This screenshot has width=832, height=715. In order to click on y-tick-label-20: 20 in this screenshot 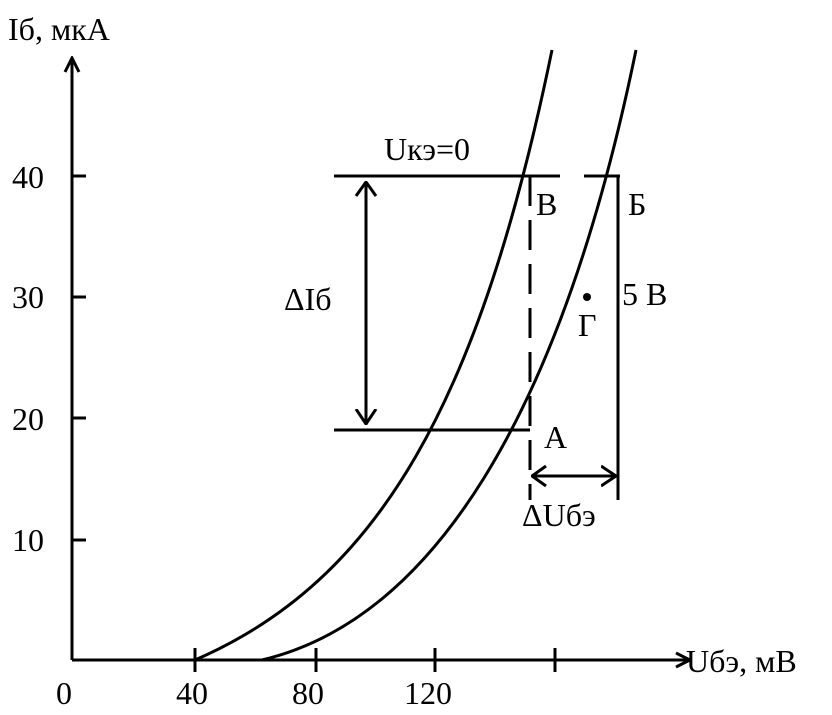, I will do `click(28, 419)`.